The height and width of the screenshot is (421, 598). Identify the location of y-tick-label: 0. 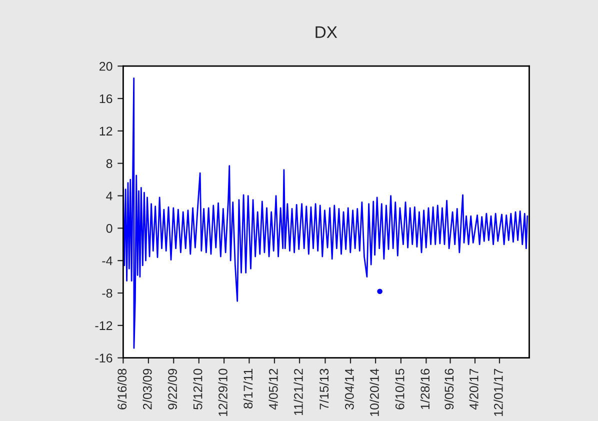
(109, 228).